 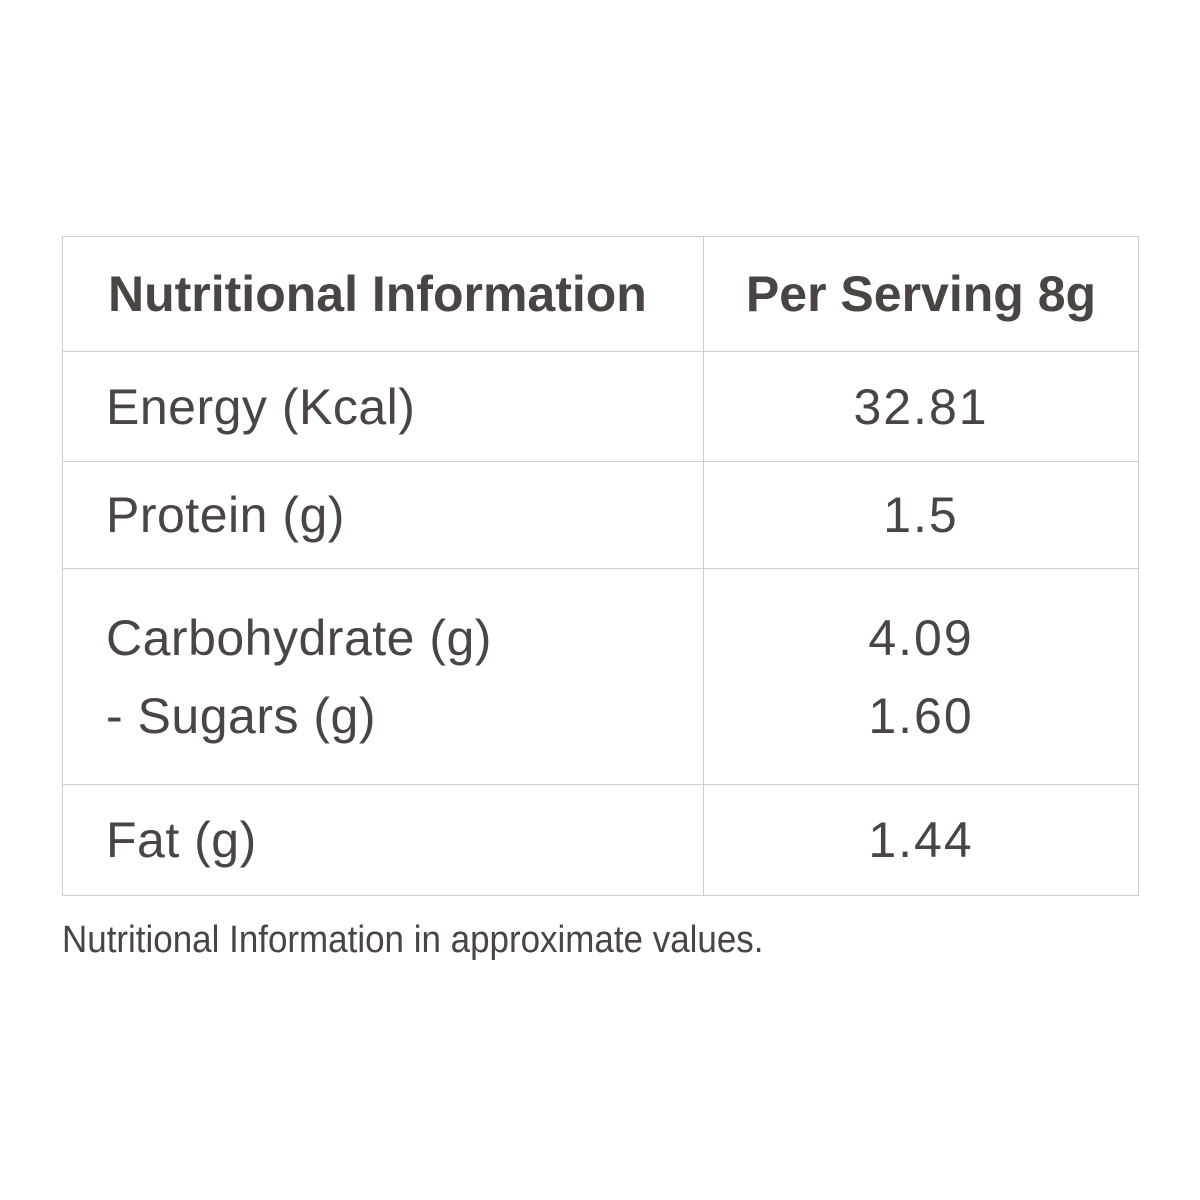 I want to click on carbohydrate-label: Carbohydrate (g), so click(x=299, y=637).